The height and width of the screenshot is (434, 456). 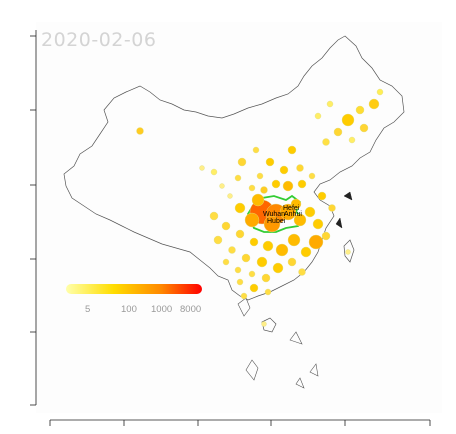 I want to click on city-labels: Hefei Wuhan Anhui Hubei, so click(x=282, y=215).